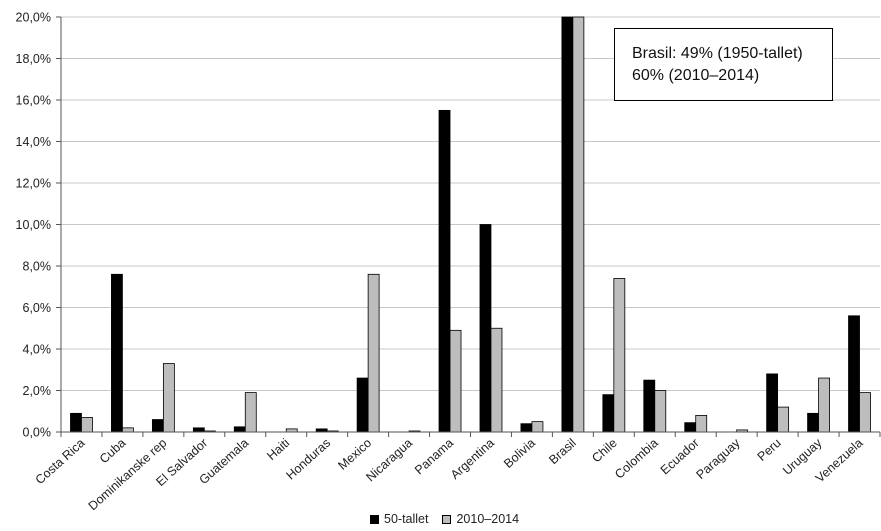 This screenshot has width=881, height=531. Describe the element at coordinates (37, 308) in the screenshot. I see `y-tick-label: 6,0%` at that location.